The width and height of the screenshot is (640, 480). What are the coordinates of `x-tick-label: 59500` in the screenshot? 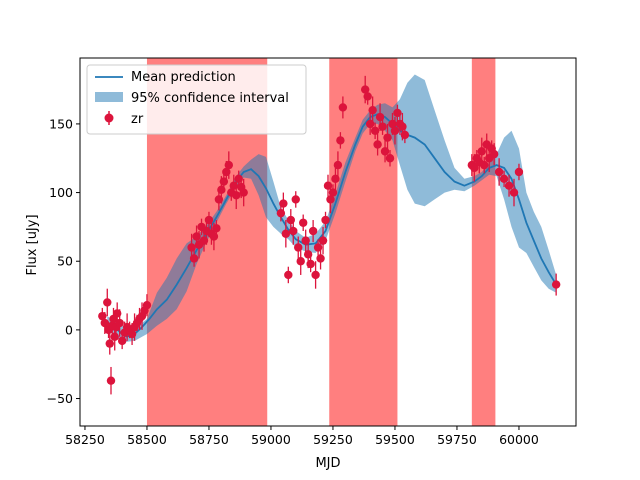 It's located at (395, 439).